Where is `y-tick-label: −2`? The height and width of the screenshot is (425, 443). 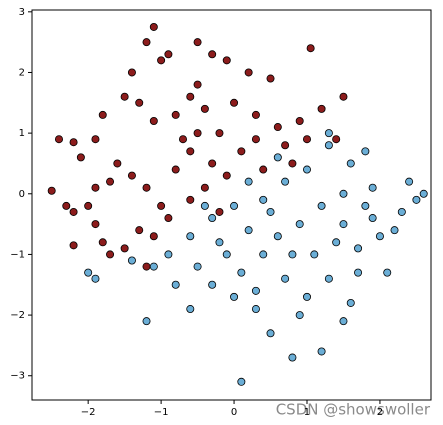 y-tick-label: −2 is located at coordinates (17, 315).